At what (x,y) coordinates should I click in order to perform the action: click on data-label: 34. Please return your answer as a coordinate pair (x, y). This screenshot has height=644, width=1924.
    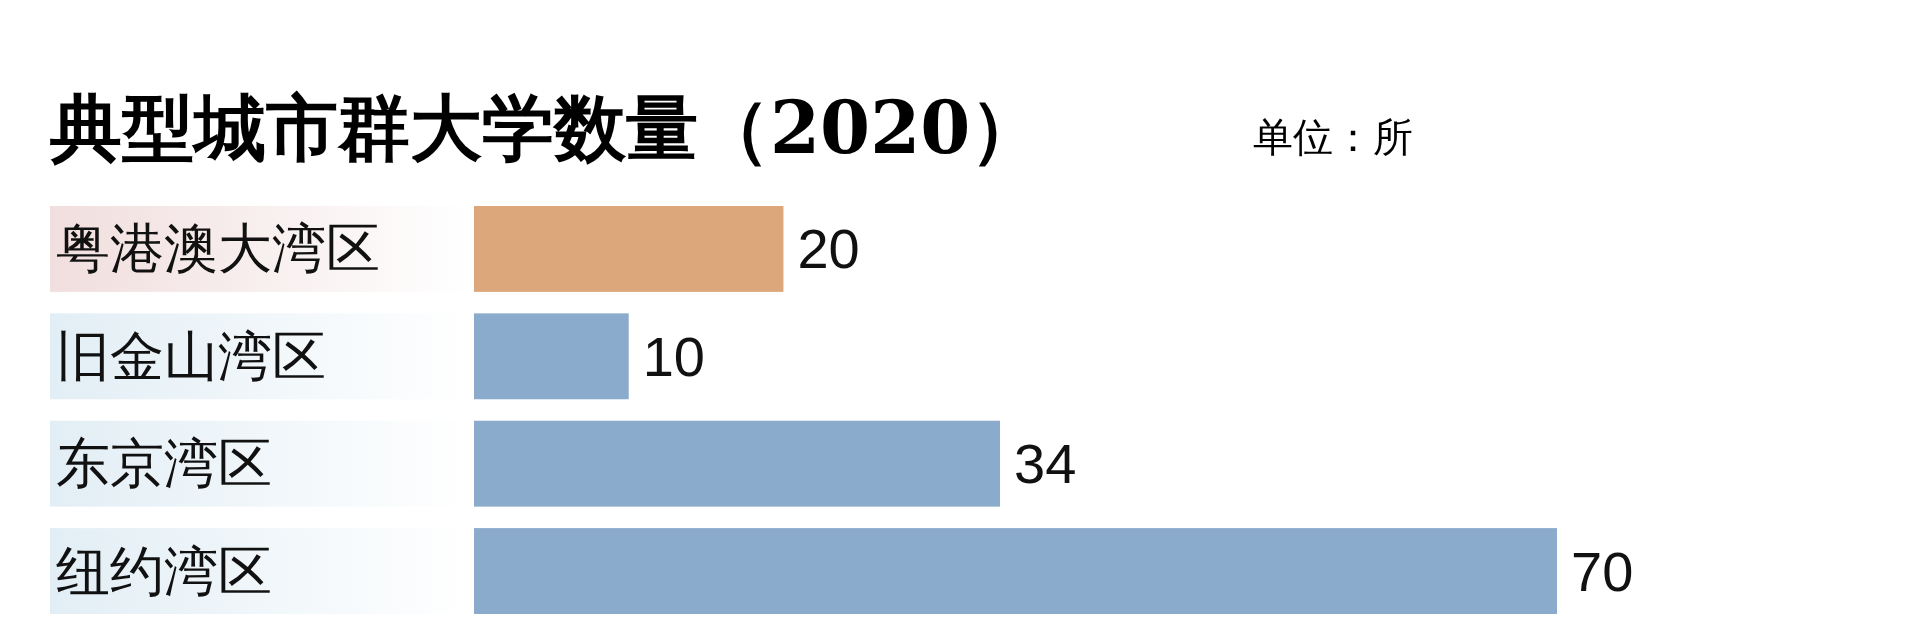
    Looking at the image, I should click on (1045, 464).